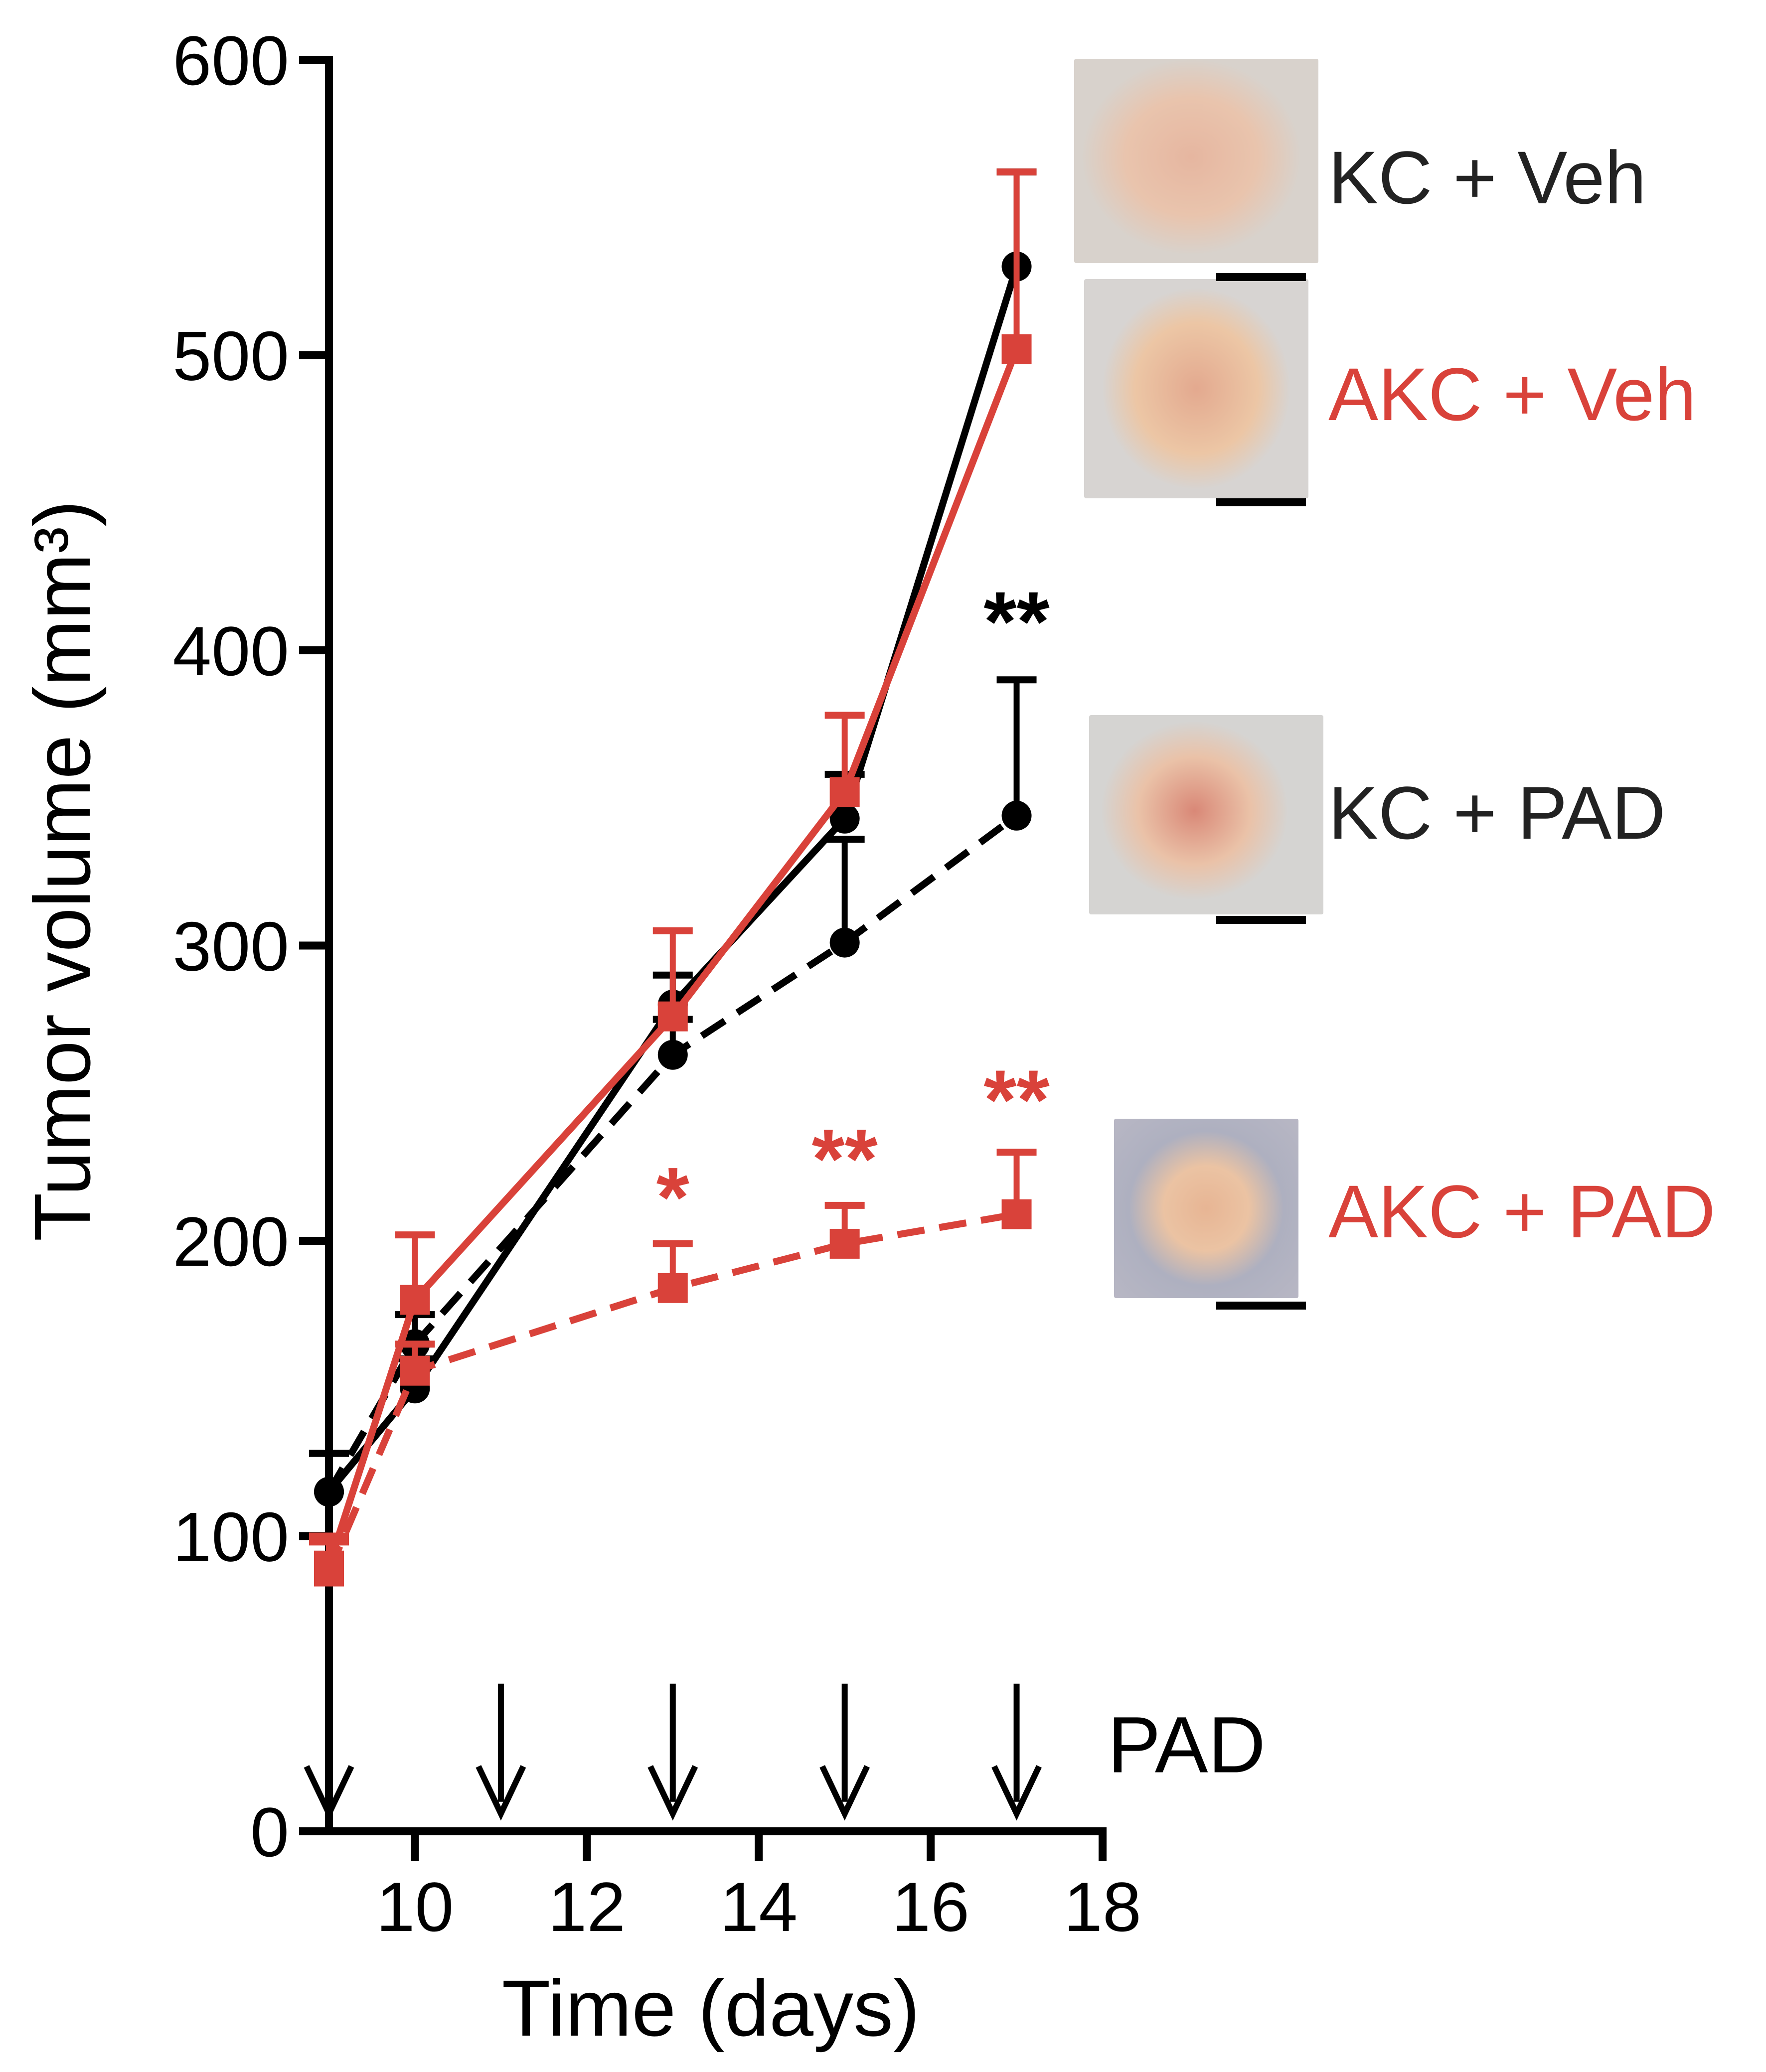  Describe the element at coordinates (1497, 813) in the screenshot. I see `legend-label-kc-pad: KC + PAD` at that location.